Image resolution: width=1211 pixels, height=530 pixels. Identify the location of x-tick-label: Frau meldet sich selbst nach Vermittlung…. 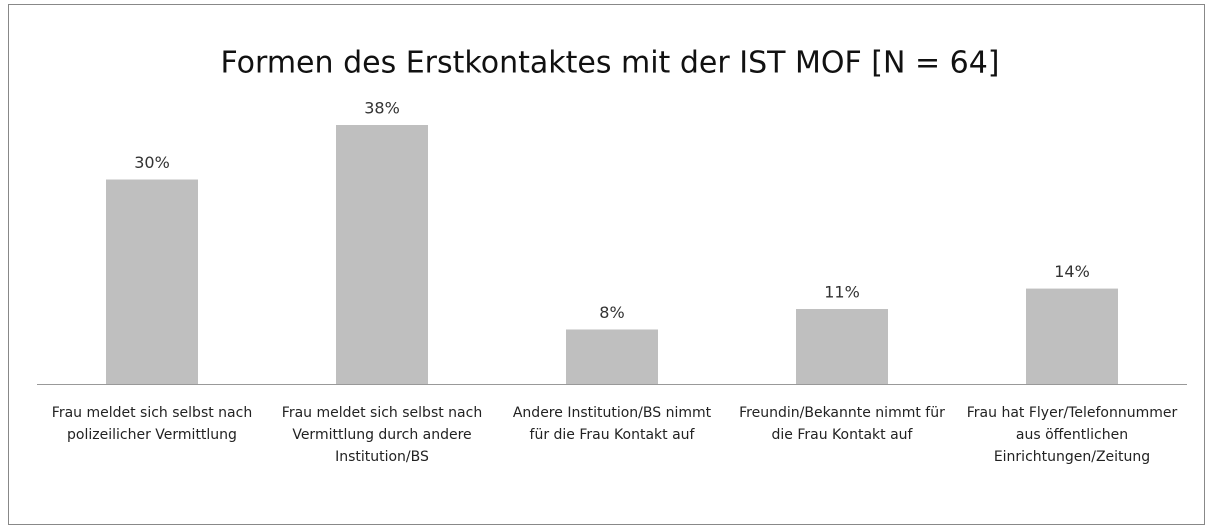
(382, 435).